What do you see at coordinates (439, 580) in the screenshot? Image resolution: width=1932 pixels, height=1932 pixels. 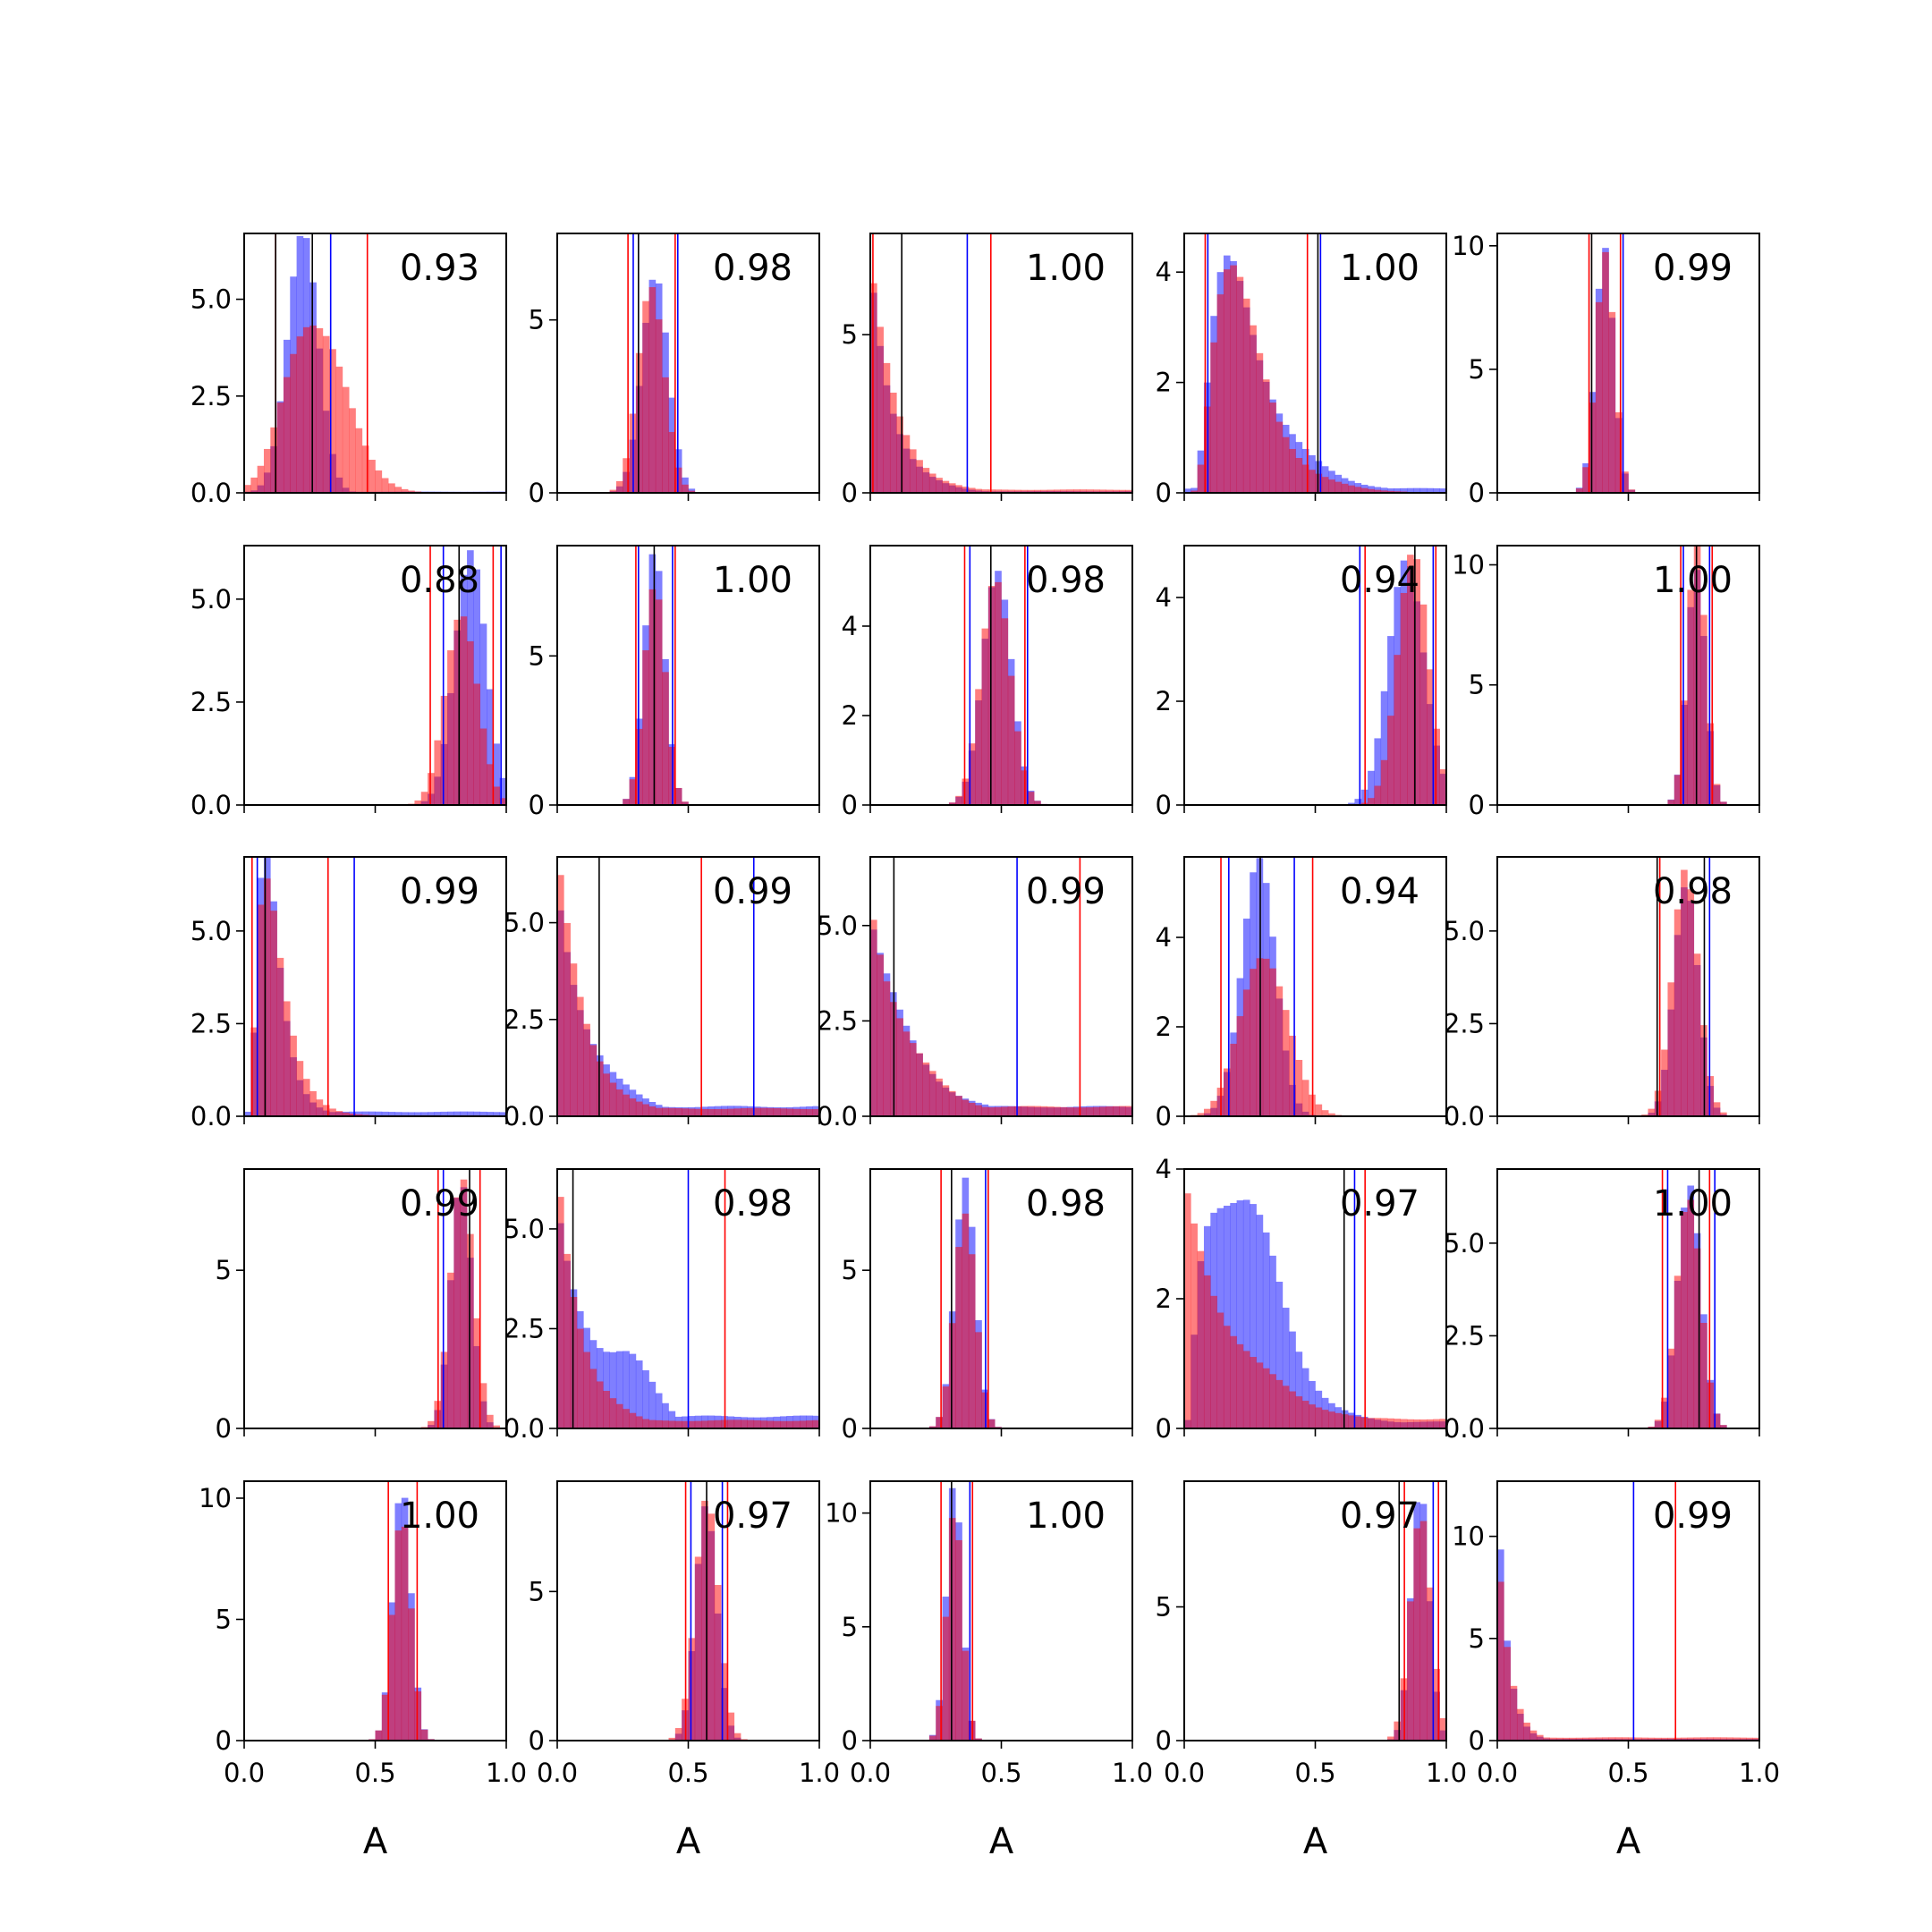 I see `panel-score-label: 0.88` at bounding box center [439, 580].